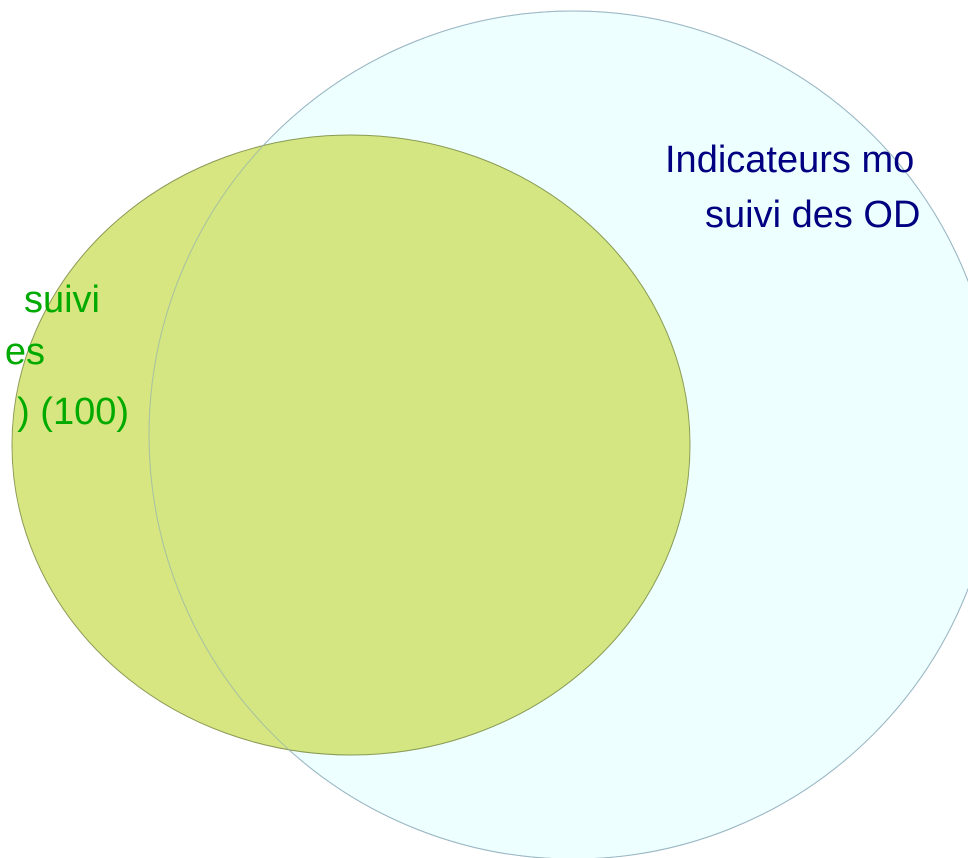 The height and width of the screenshot is (858, 968). Describe the element at coordinates (73, 412) in the screenshot. I see `set-label-line: ) (100)` at that location.